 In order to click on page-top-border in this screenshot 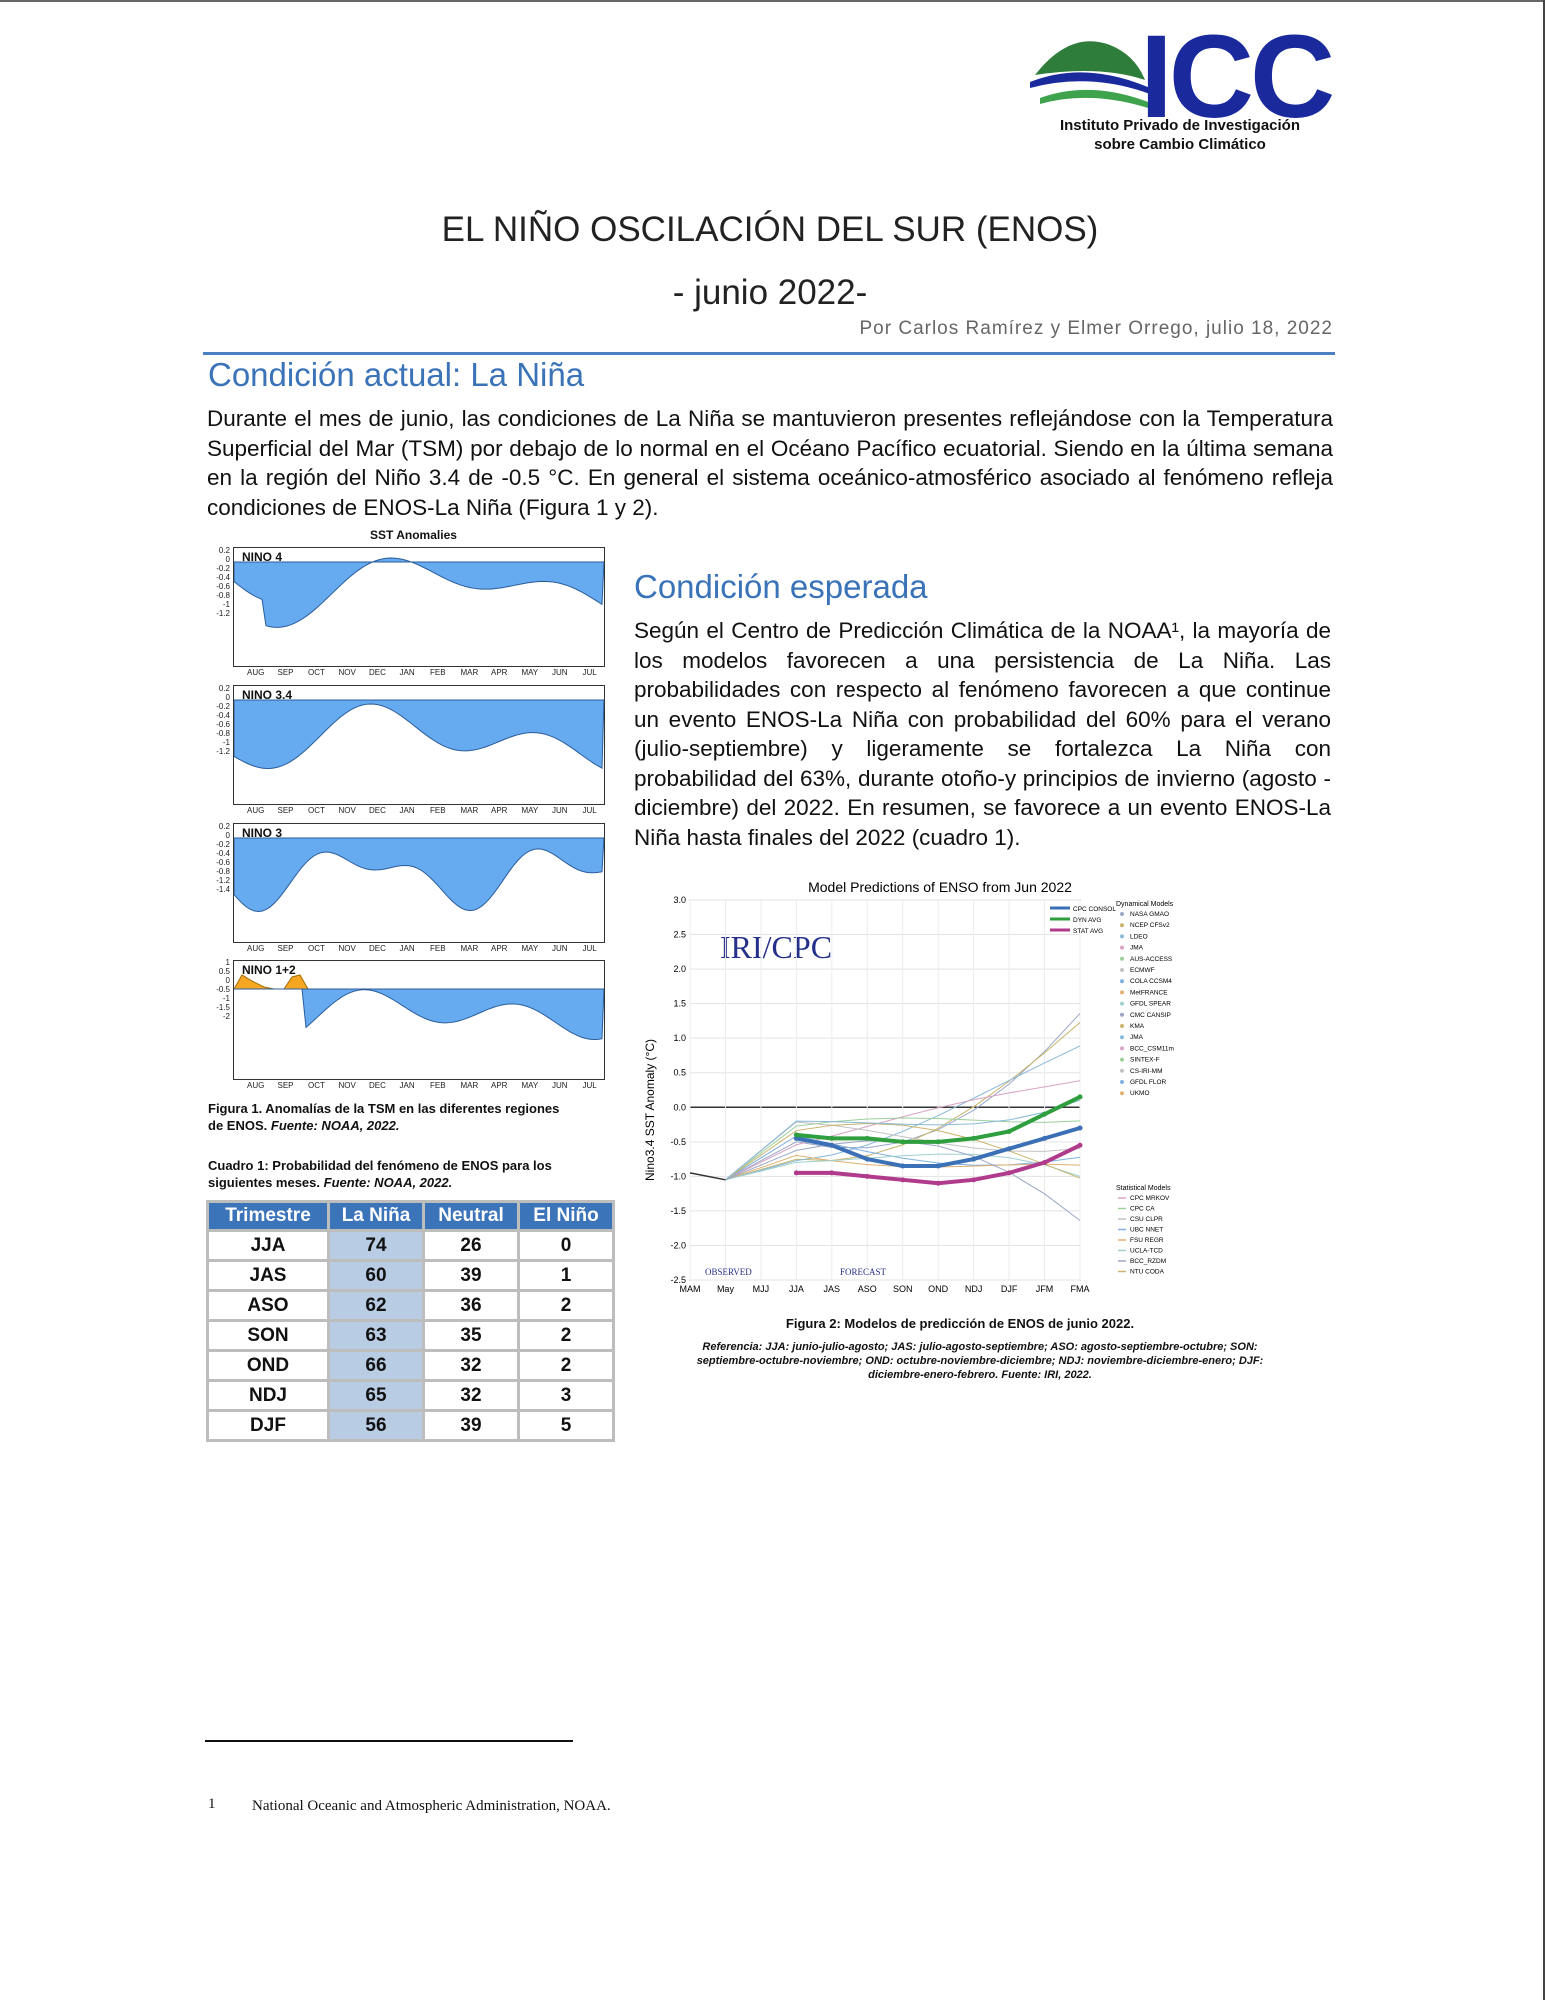, I will do `click(772, 1)`.